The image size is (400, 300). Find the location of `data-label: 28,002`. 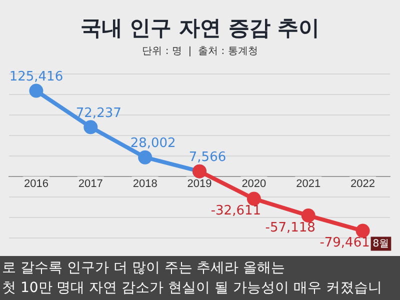

data-label: 28,002 is located at coordinates (153, 144).